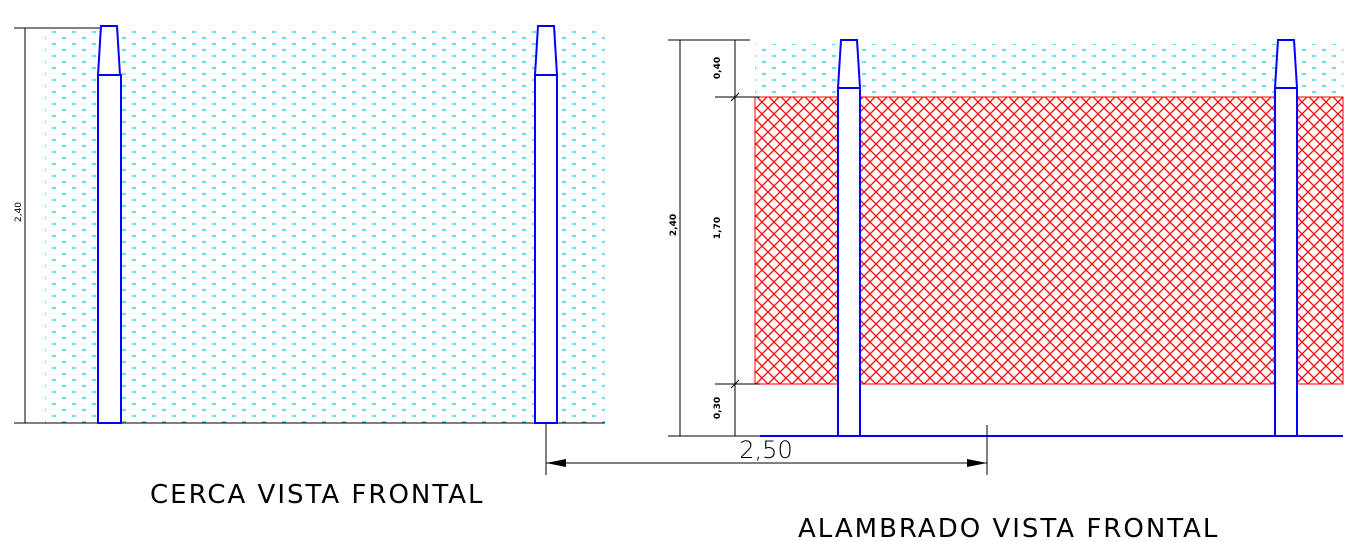 Image resolution: width=1348 pixels, height=541 pixels. What do you see at coordinates (19, 212) in the screenshot?
I see `cerca-height-label: 2,40` at bounding box center [19, 212].